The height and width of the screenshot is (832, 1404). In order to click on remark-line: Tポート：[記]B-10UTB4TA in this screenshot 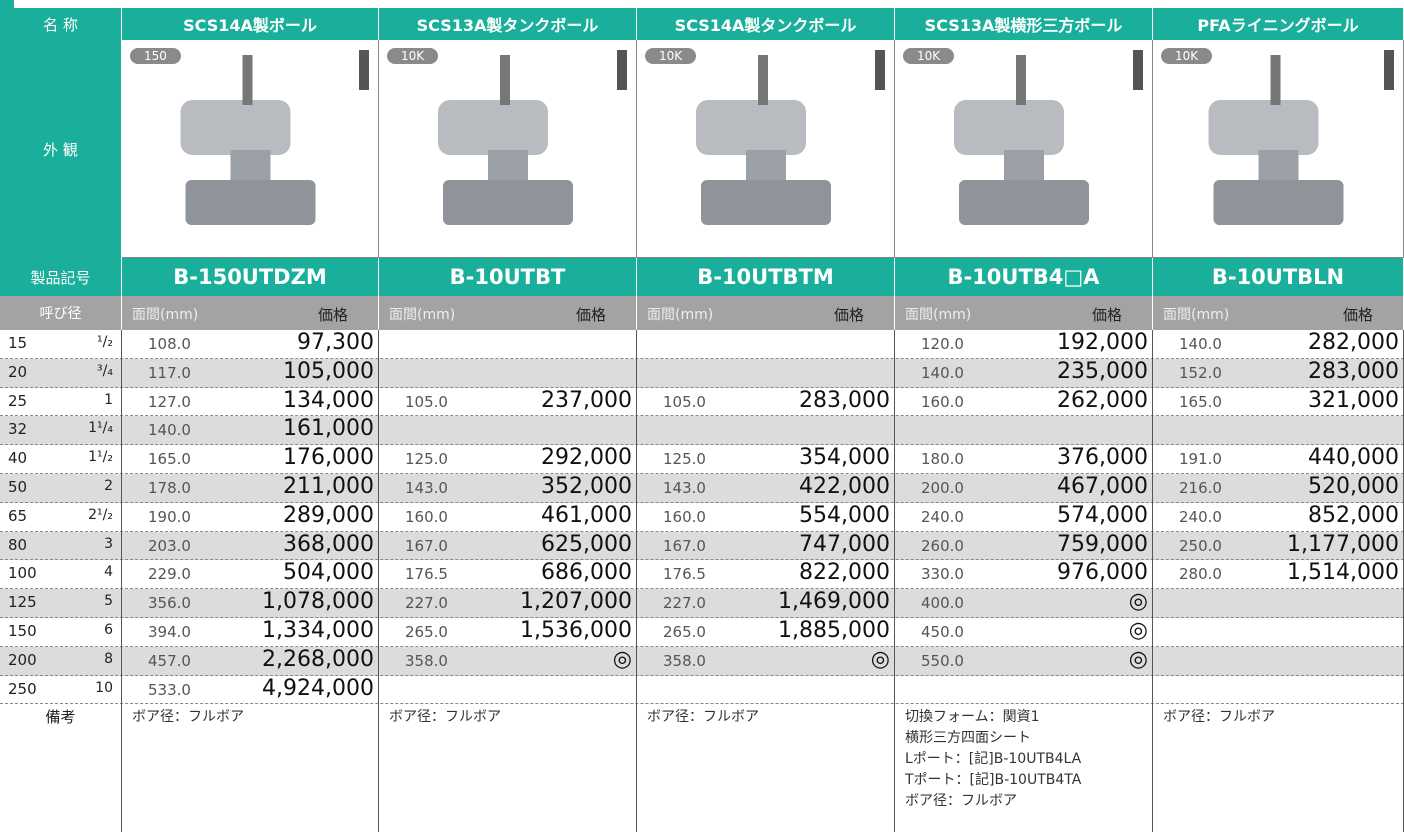, I will do `click(993, 780)`.